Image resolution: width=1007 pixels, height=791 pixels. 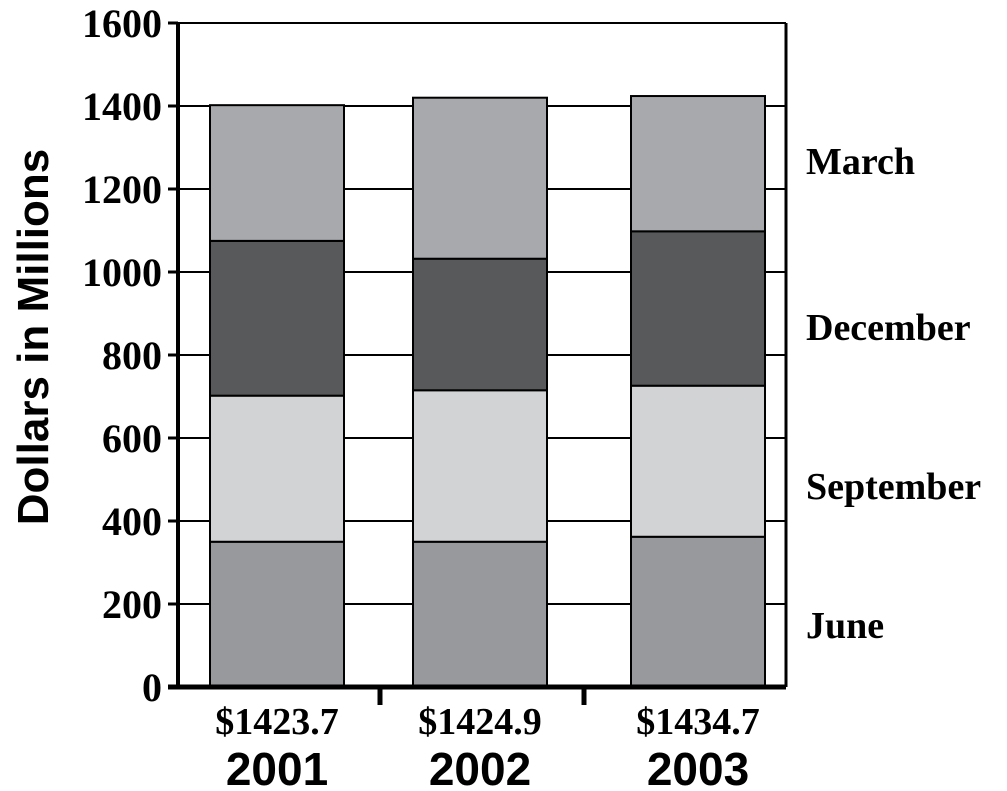 What do you see at coordinates (33, 337) in the screenshot?
I see `y-axis-title: Dollars in Millions` at bounding box center [33, 337].